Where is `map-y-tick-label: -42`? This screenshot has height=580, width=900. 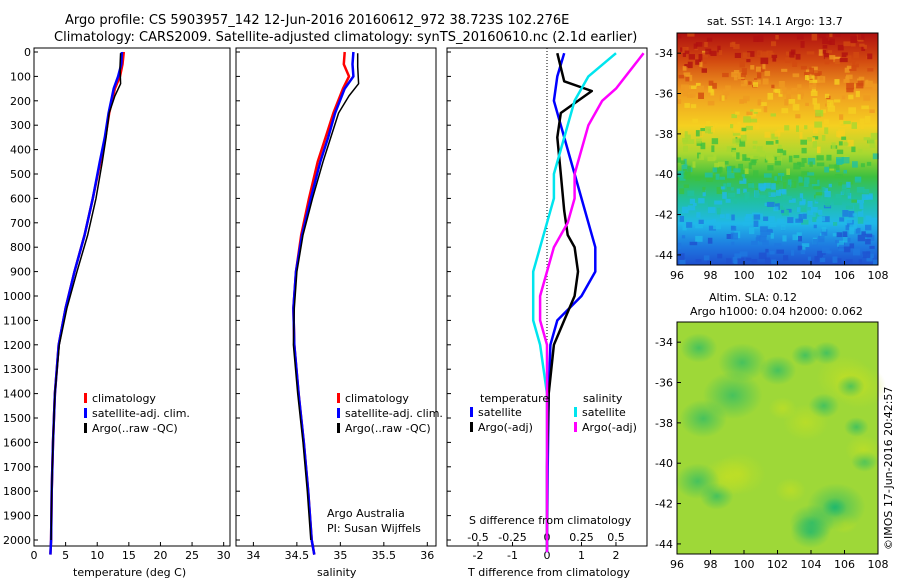
map-y-tick-label: -42 is located at coordinates (664, 504).